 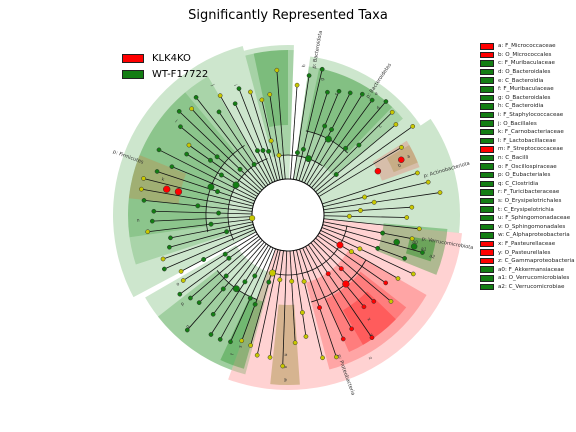 What do you see at coordinates (531, 149) in the screenshot?
I see `taxa-legend-label: m: F_Streptococcaceae` at bounding box center [531, 149].